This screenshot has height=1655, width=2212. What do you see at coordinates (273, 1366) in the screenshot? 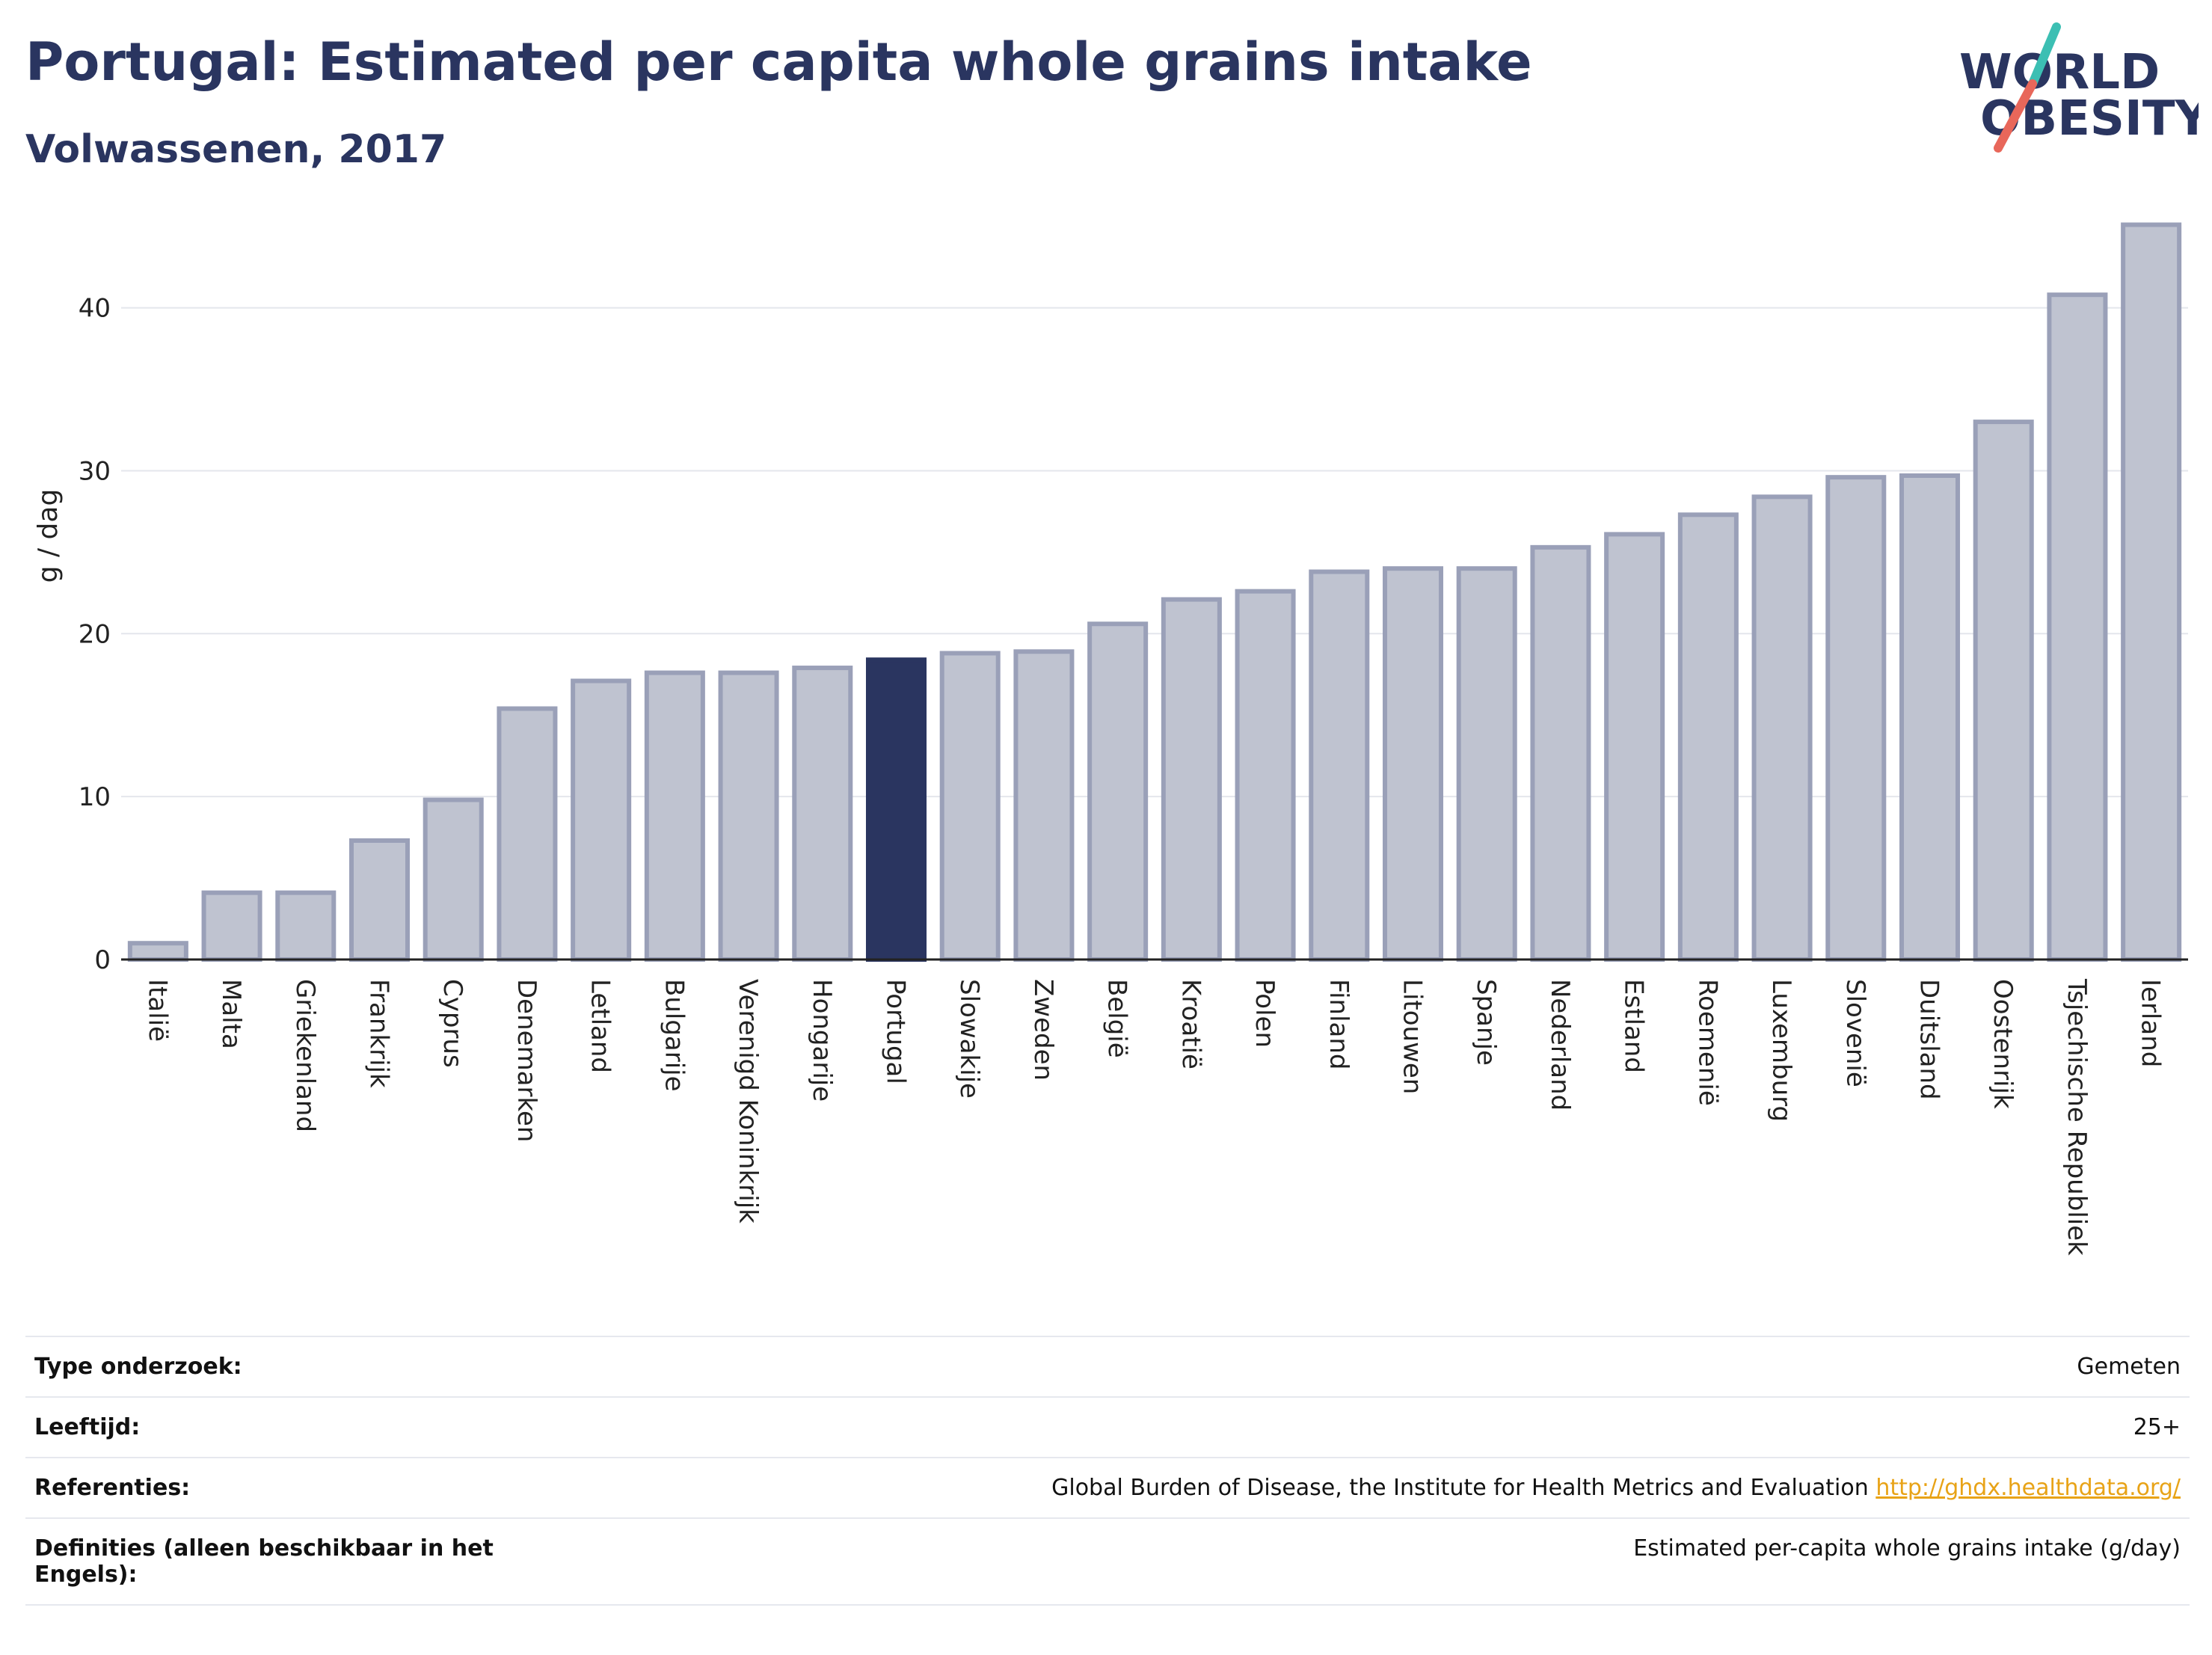
I see `info-label: Type onderzoek:` at bounding box center [273, 1366].